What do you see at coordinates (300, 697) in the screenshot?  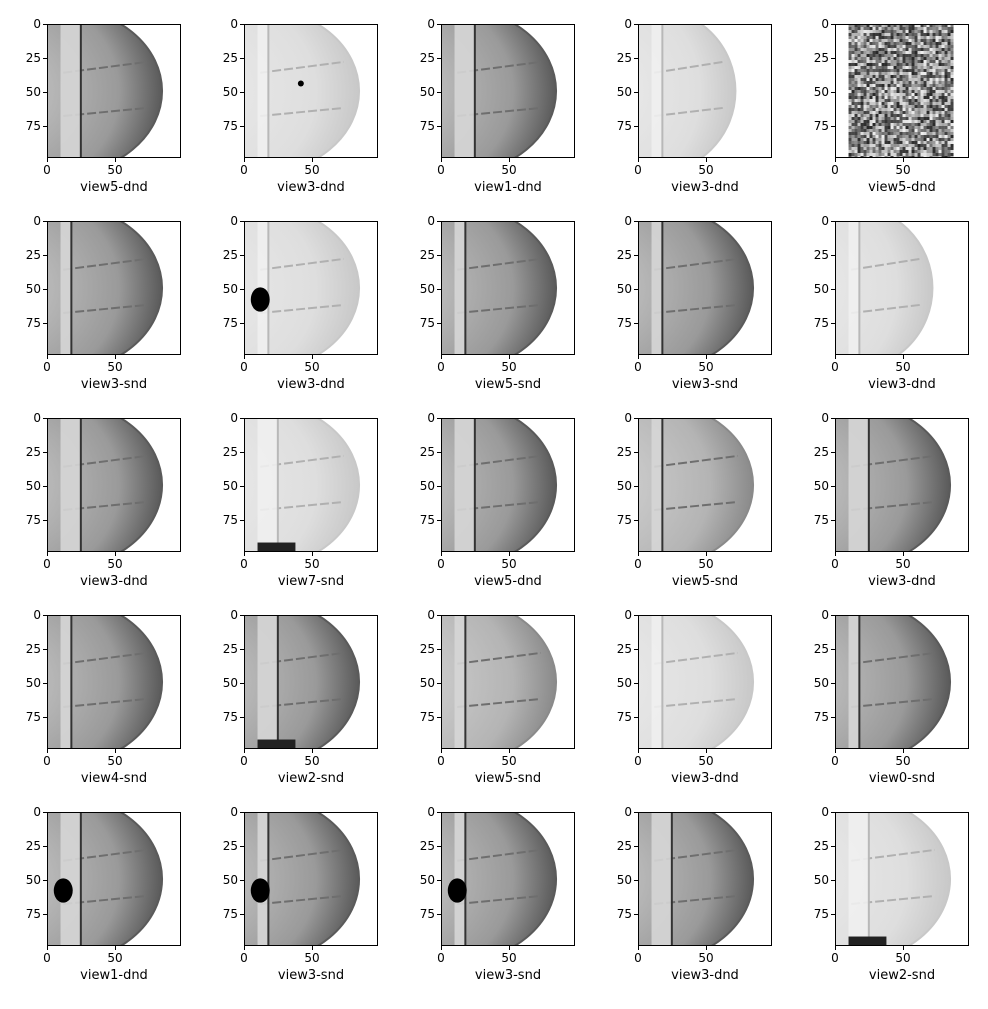 I see `subplot-17: 0 25 50 75 0 50 view2-snd` at bounding box center [300, 697].